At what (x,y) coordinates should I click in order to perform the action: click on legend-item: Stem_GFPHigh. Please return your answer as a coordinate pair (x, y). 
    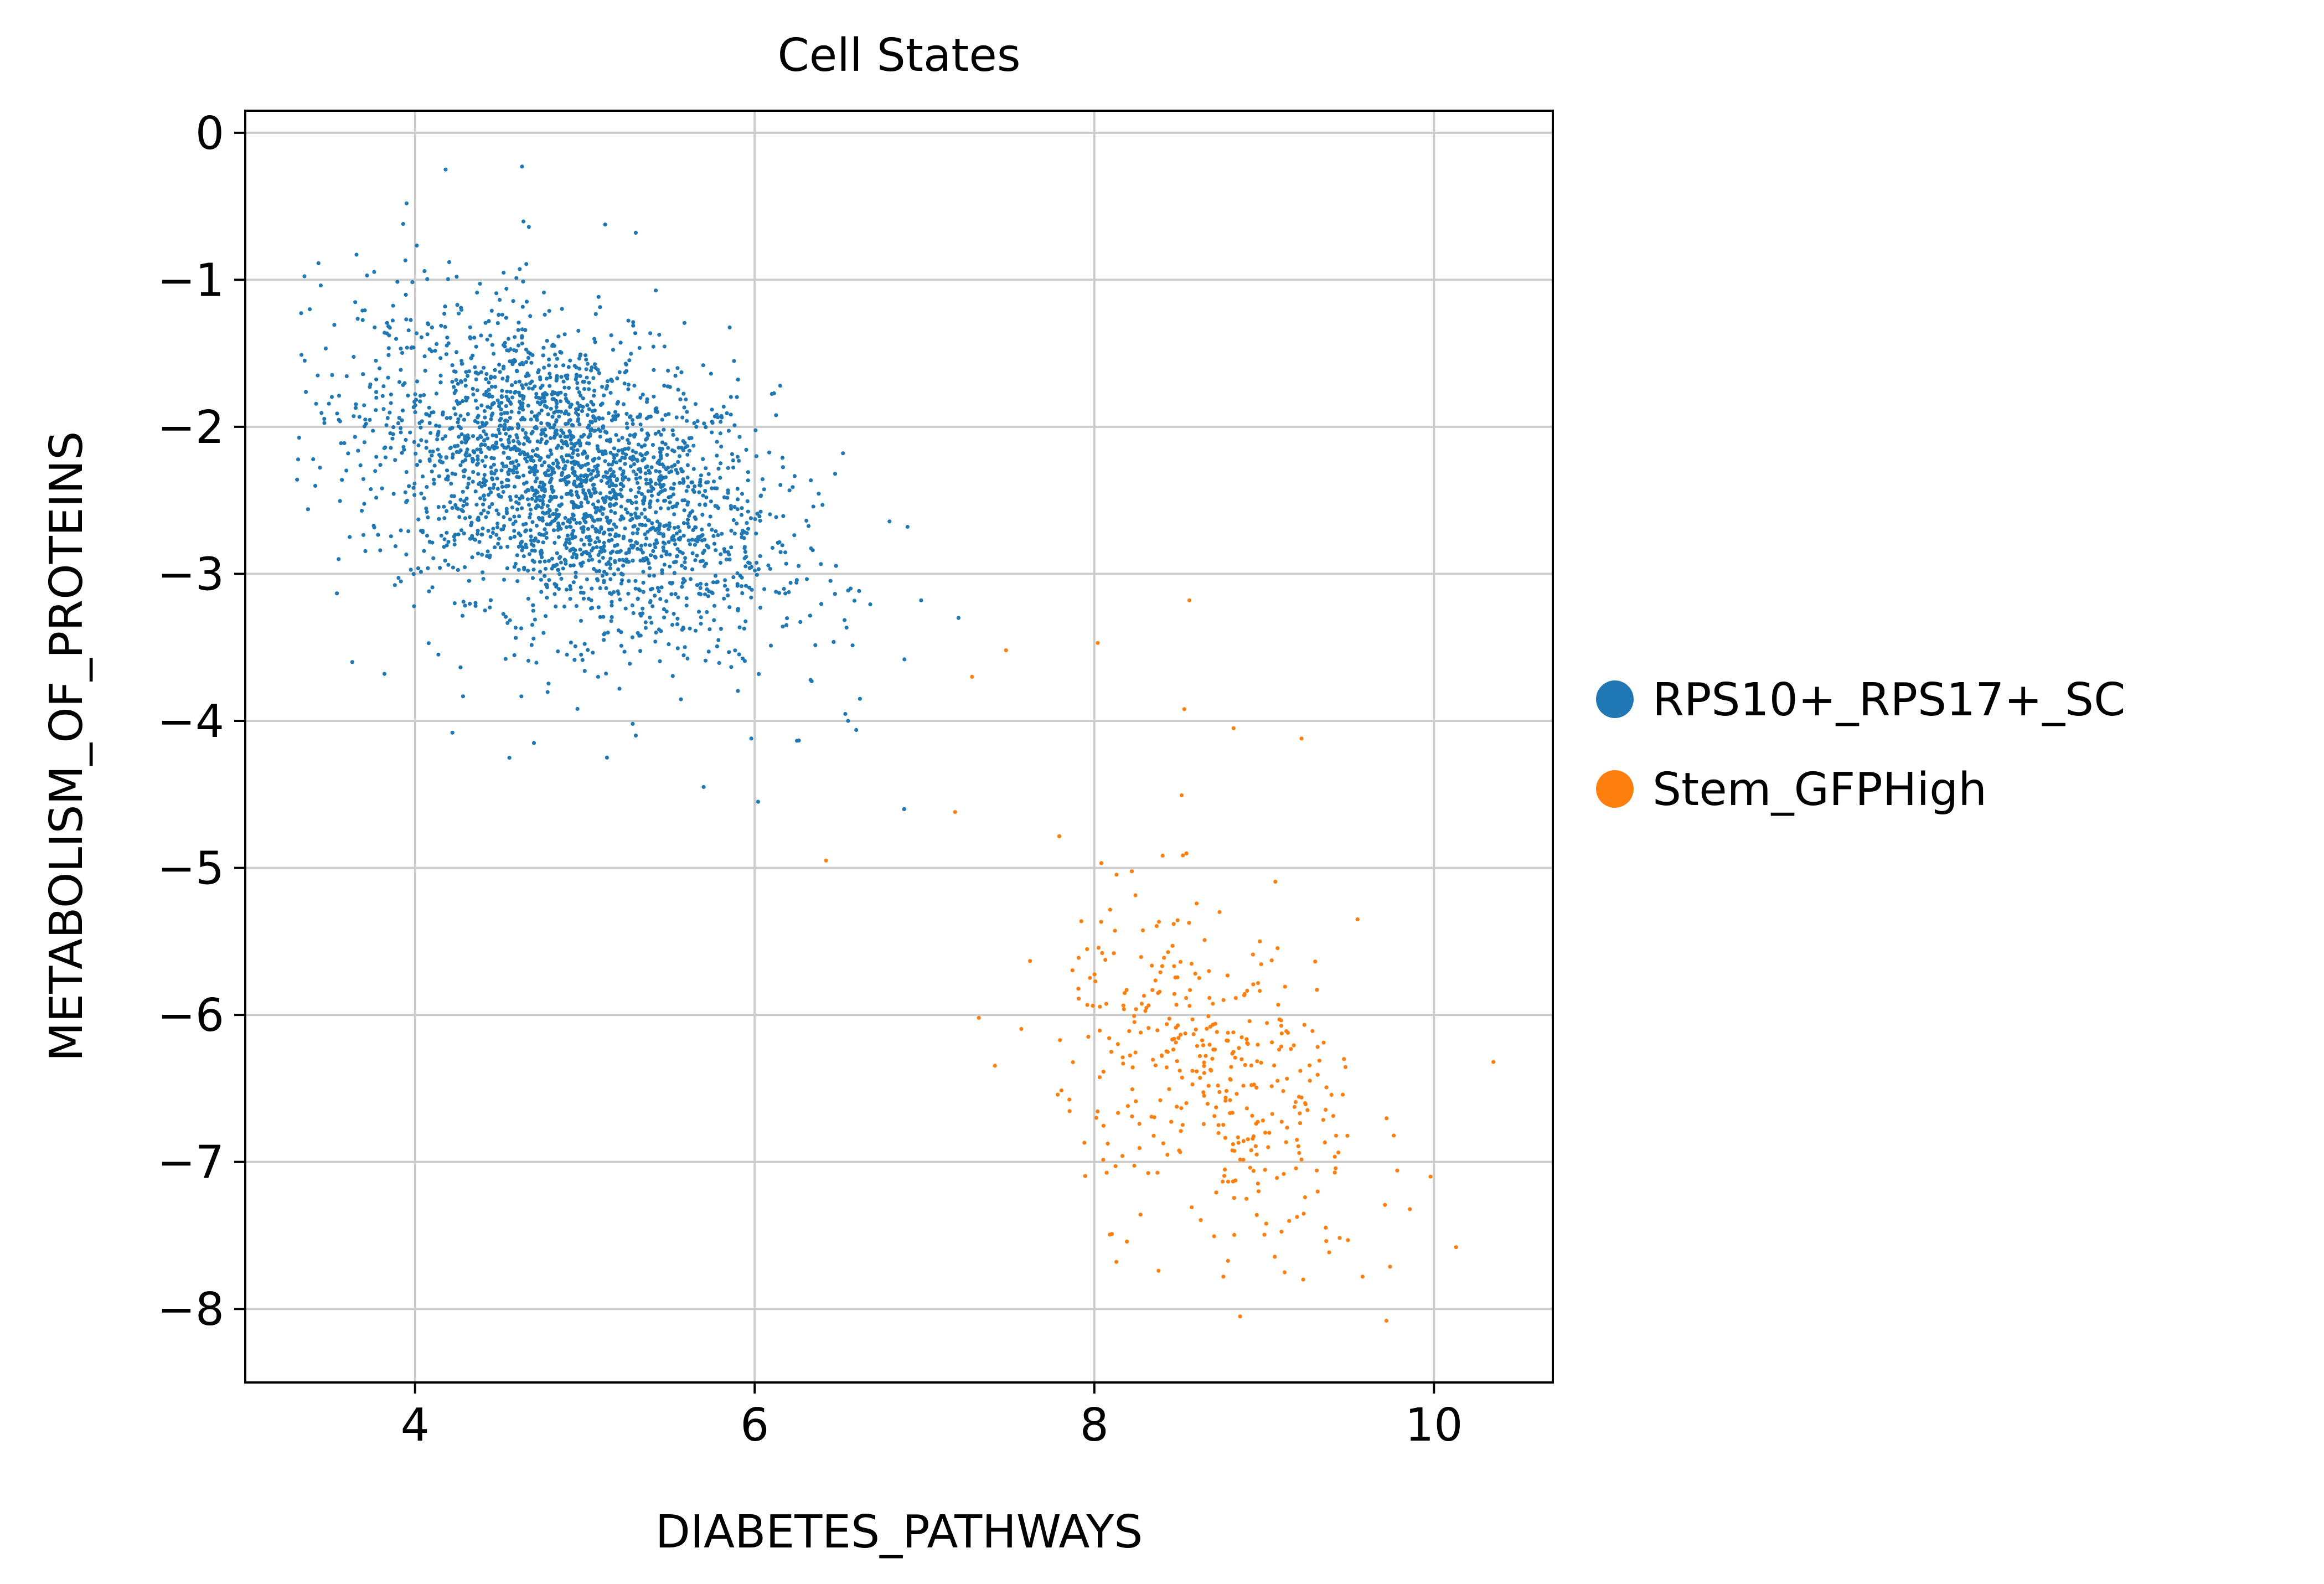
    Looking at the image, I should click on (1792, 789).